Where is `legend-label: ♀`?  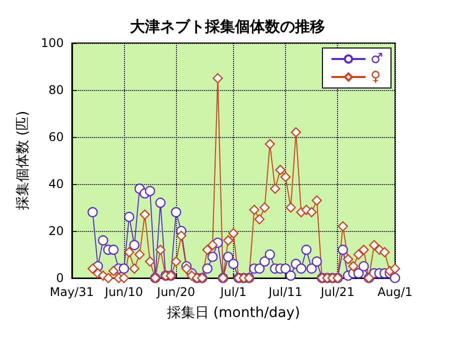
legend-label: ♀ is located at coordinates (375, 77).